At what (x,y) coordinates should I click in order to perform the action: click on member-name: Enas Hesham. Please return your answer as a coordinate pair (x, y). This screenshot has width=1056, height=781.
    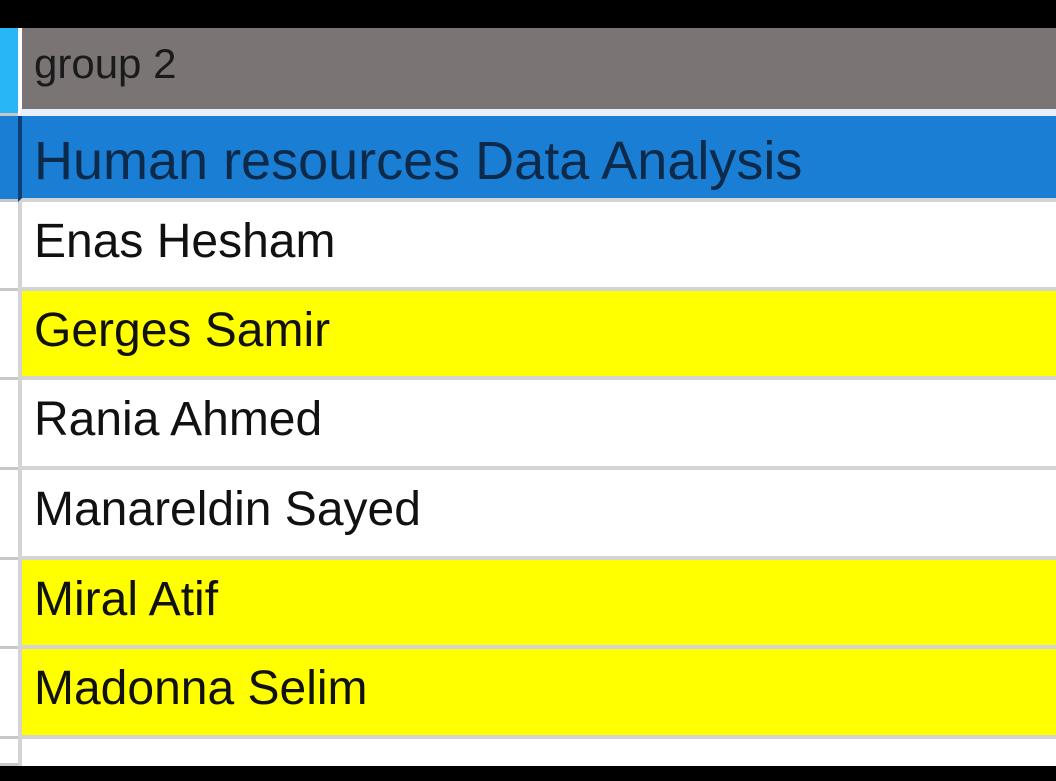
    Looking at the image, I should click on (185, 241).